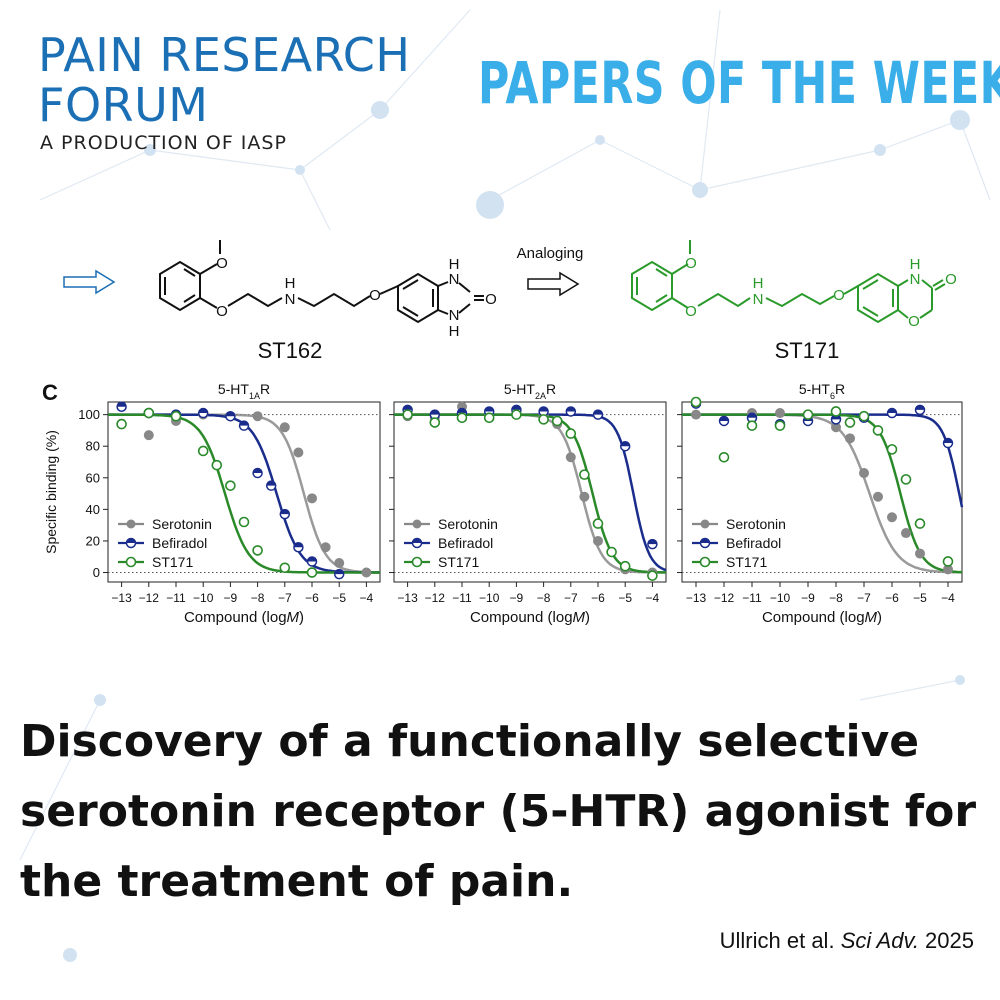 The image size is (1000, 1000). I want to click on y-axis-label: Specific binding (%), so click(51, 492).